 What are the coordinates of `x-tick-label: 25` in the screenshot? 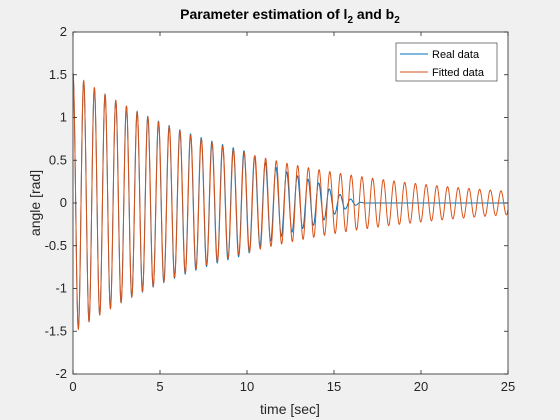 It's located at (508, 386).